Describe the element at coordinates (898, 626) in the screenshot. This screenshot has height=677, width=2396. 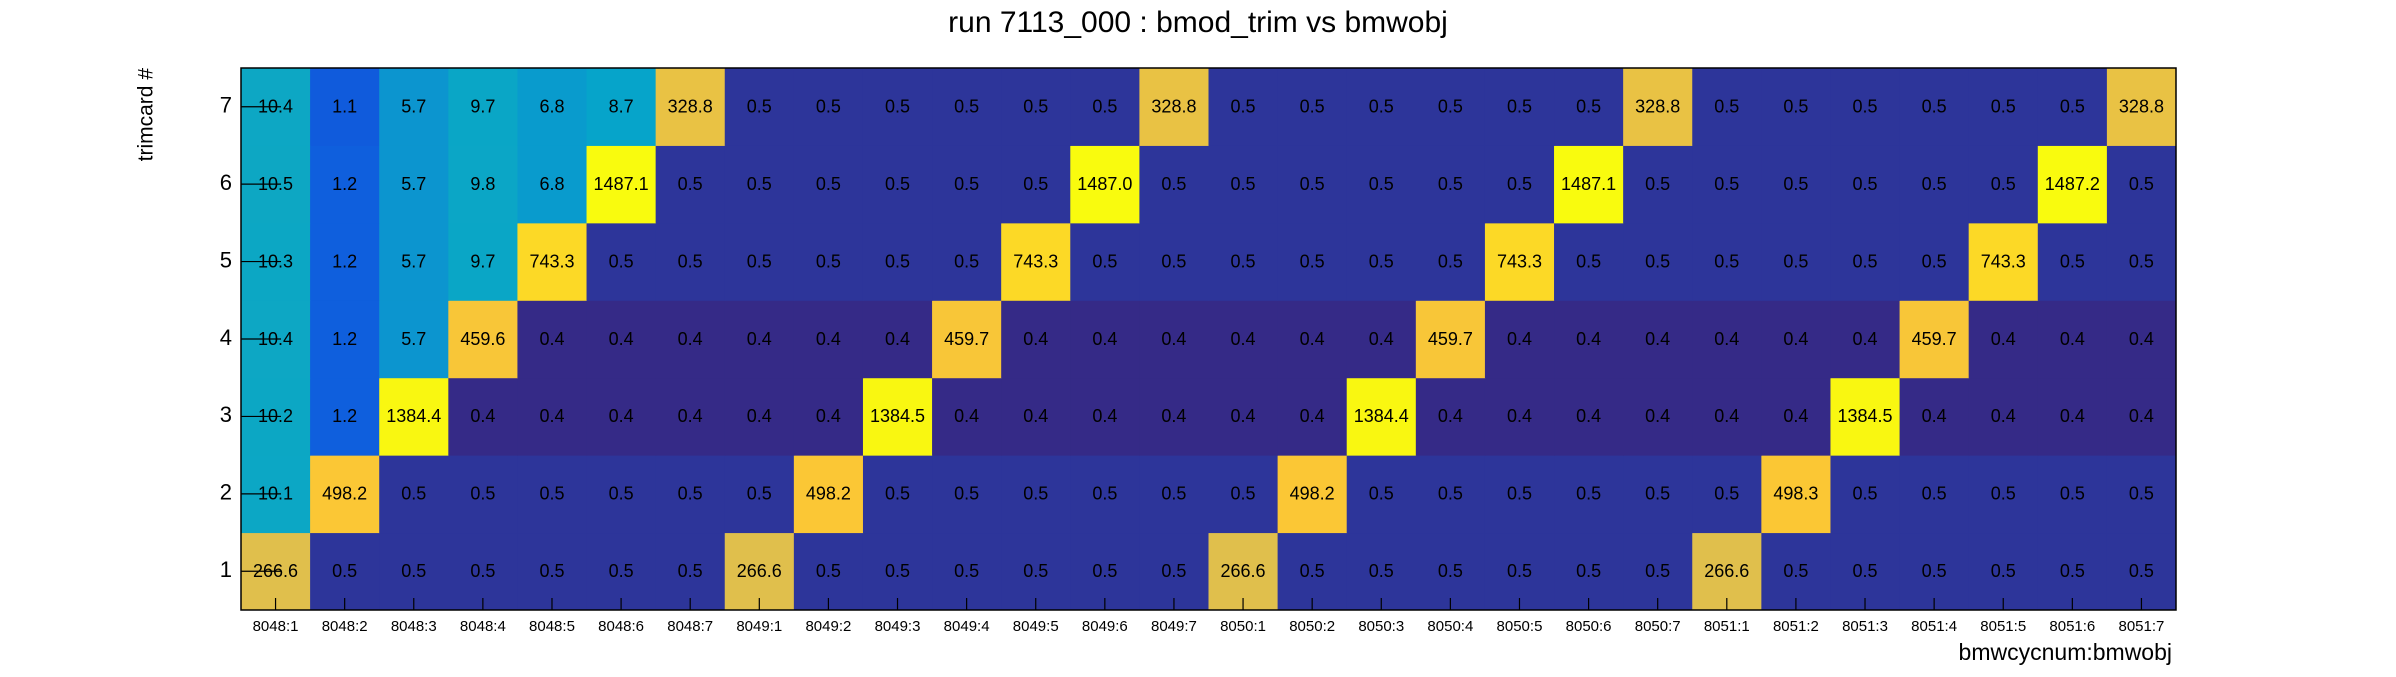
I see `x-tick-label: 8049:3` at that location.